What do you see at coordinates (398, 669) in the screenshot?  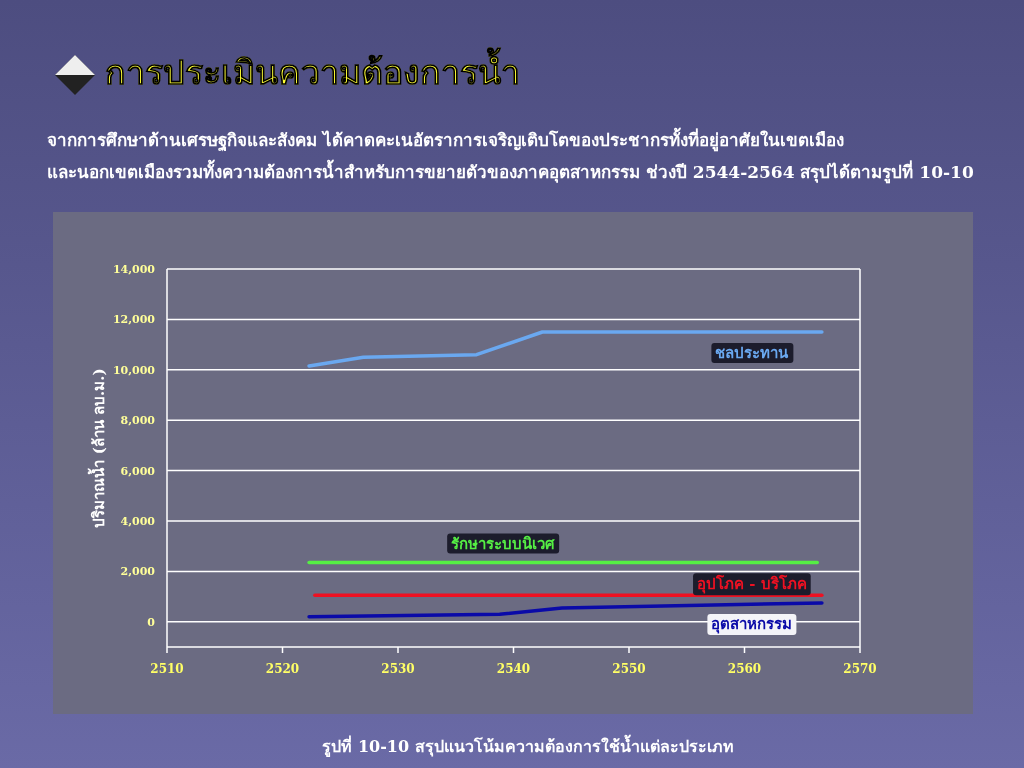 I see `x-tick-label: 2530` at bounding box center [398, 669].